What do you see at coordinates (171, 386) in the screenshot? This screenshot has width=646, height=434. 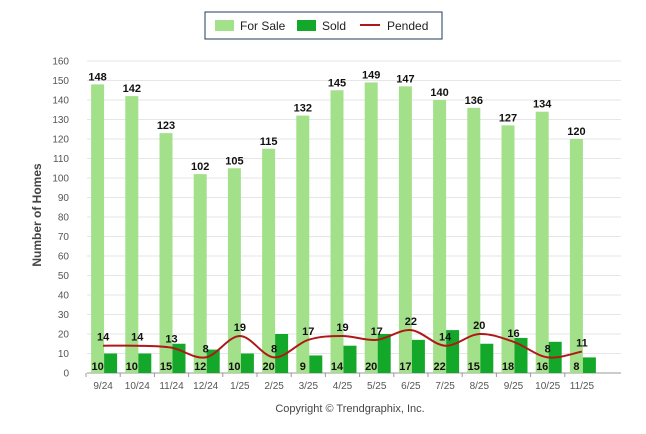 I see `x-tick-label: 11/24` at bounding box center [171, 386].